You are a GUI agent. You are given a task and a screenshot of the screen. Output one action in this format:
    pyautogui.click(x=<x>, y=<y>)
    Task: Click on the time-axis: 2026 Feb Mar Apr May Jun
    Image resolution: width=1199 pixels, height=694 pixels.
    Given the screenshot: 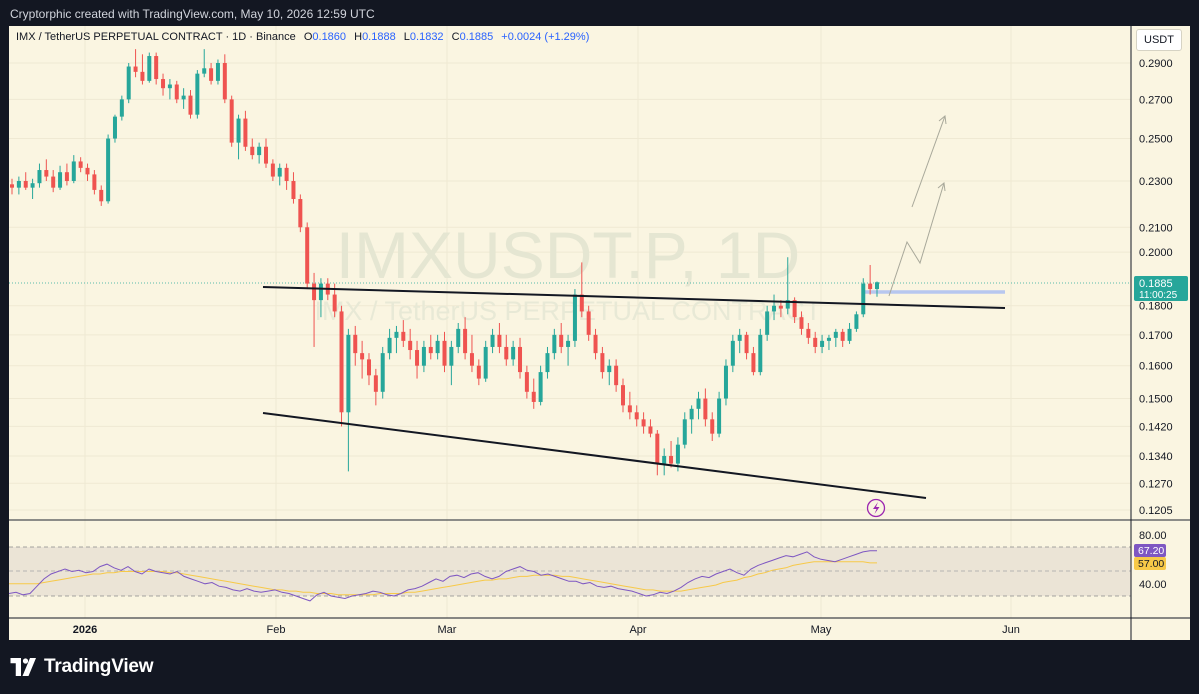 What is the action you would take?
    pyautogui.click(x=546, y=630)
    